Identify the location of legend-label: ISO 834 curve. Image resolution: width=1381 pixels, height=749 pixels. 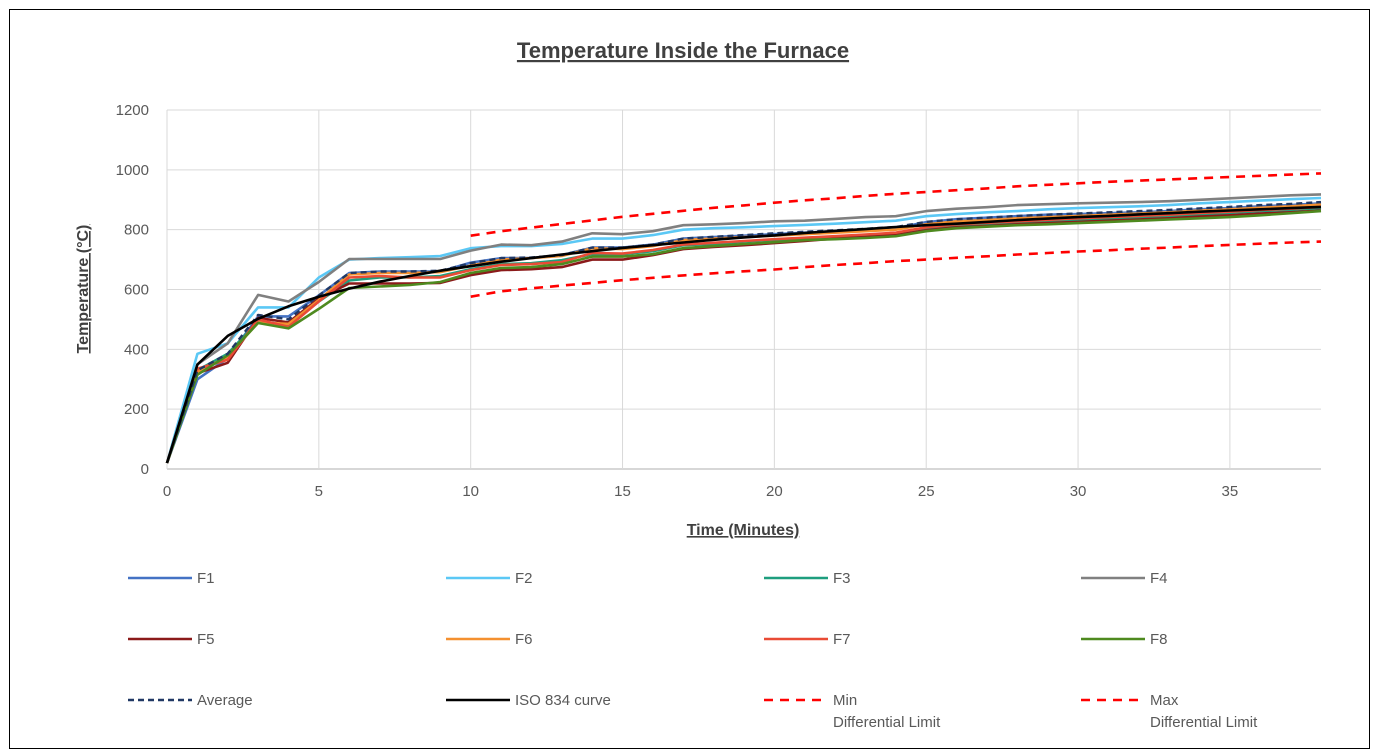
(563, 700).